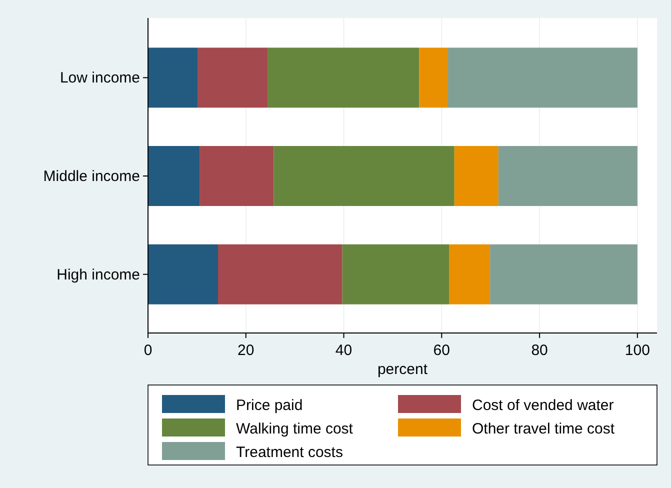 Image resolution: width=671 pixels, height=488 pixels. I want to click on legend-label: Cost of vended water, so click(543, 405).